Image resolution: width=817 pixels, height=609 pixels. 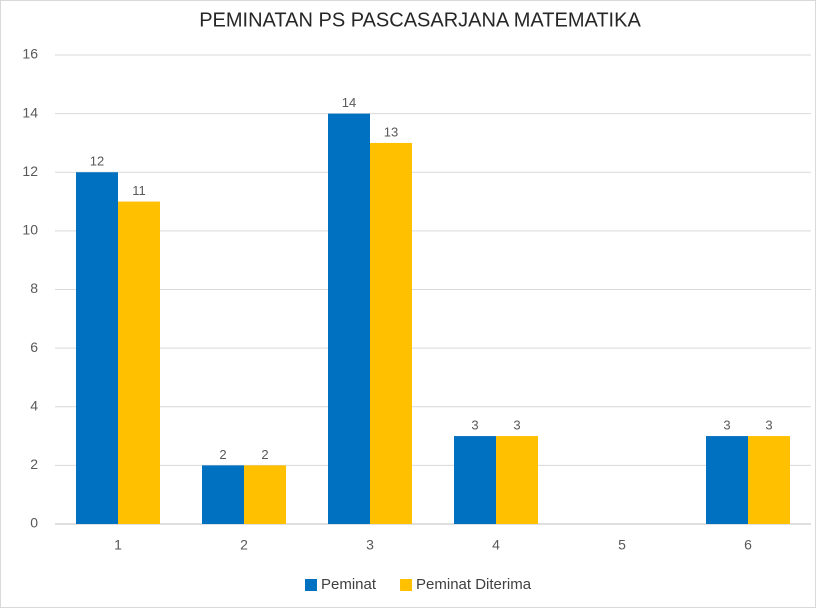 What do you see at coordinates (34, 523) in the screenshot?
I see `y-tick-label: 0` at bounding box center [34, 523].